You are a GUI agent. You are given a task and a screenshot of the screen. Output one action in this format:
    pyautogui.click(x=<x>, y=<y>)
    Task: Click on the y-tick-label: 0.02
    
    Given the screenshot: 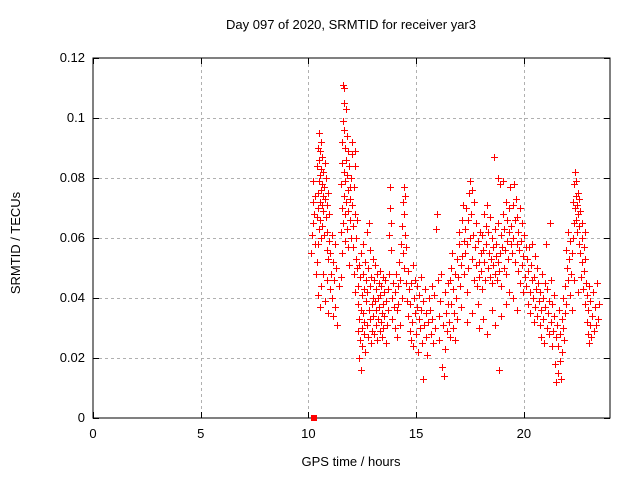 What is the action you would take?
    pyautogui.click(x=72, y=357)
    